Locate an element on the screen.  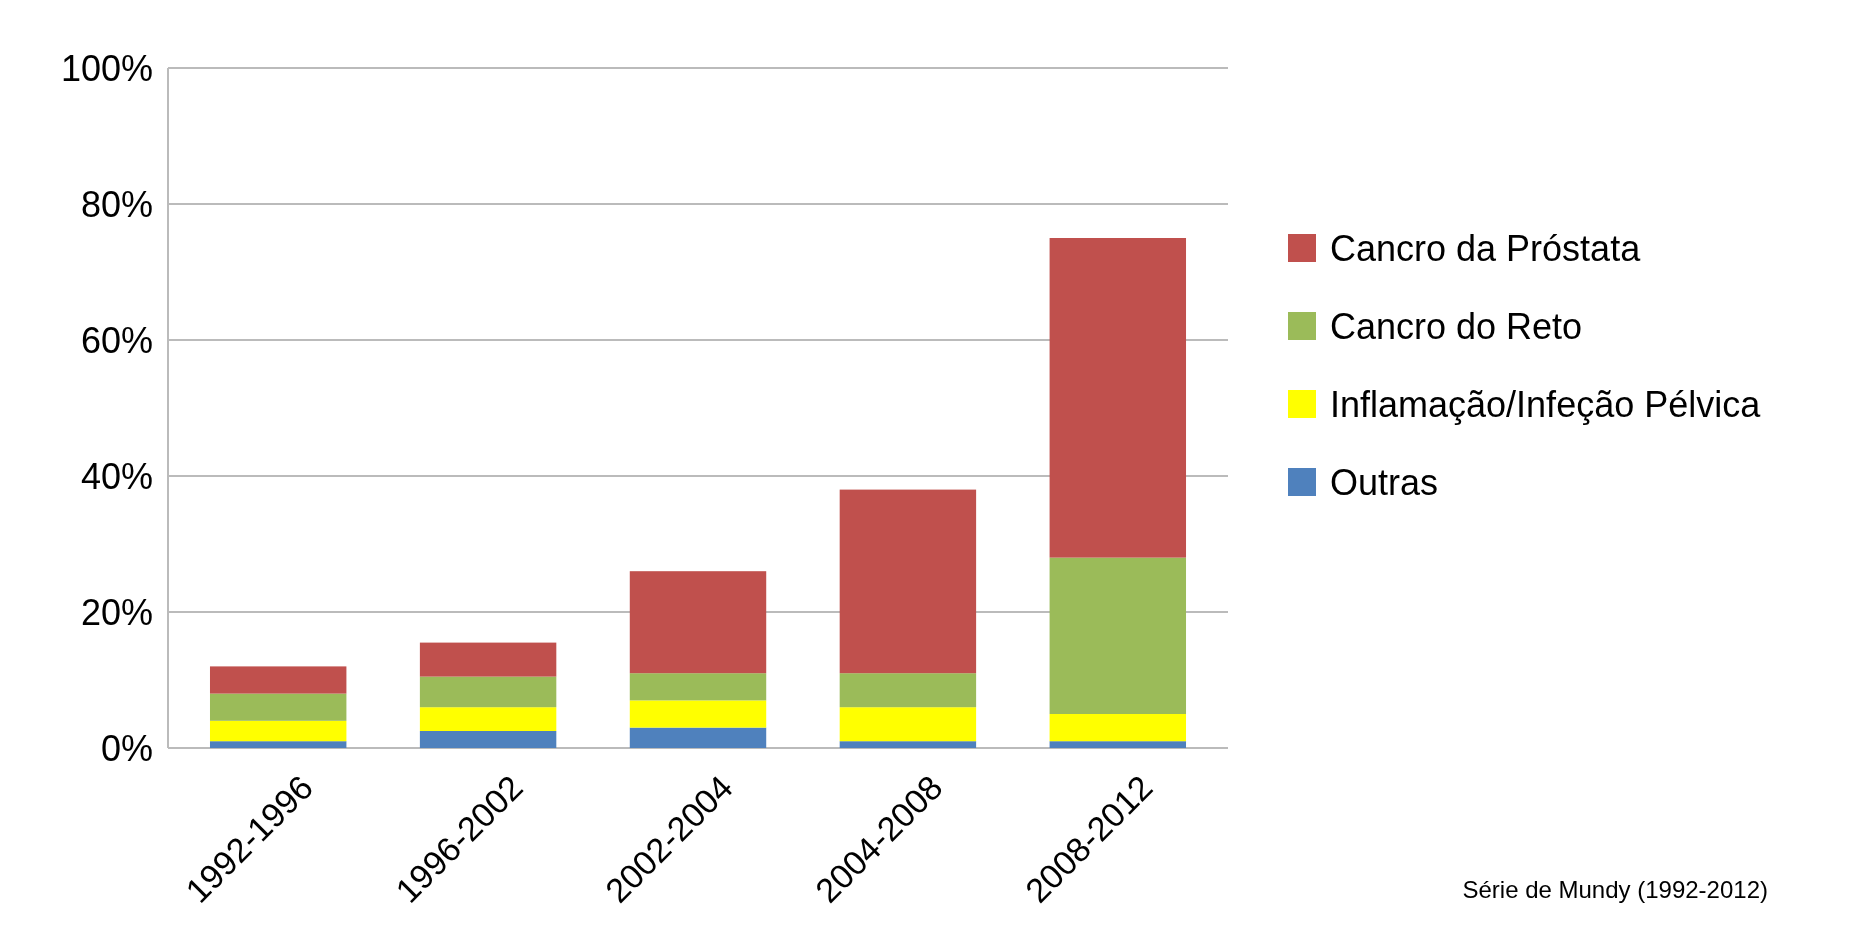
y-tick-label: 0% is located at coordinates (126, 748).